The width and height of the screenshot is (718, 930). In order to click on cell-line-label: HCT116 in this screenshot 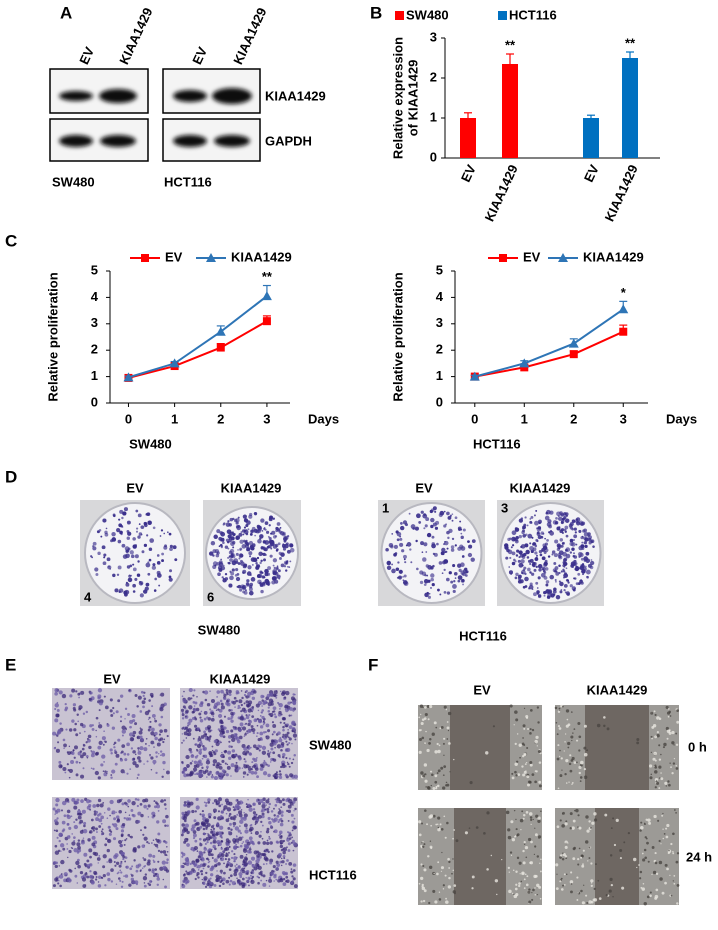, I will do `click(188, 181)`.